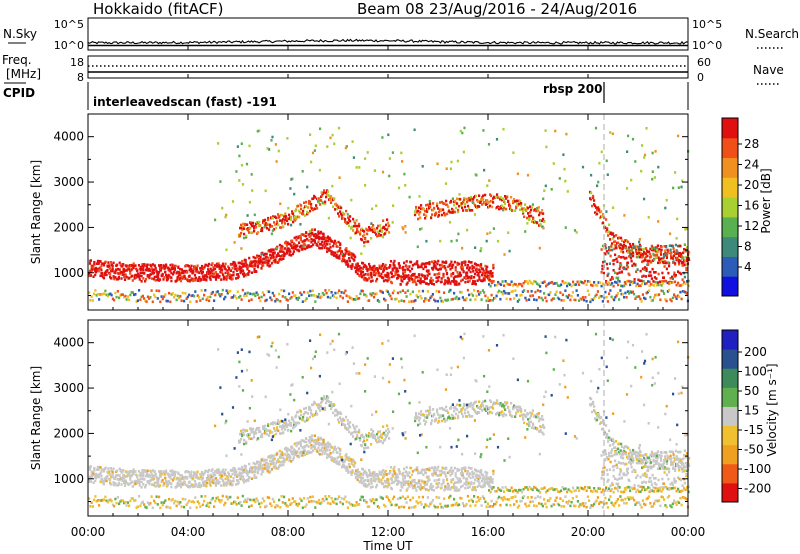  Describe the element at coordinates (730, 207) in the screenshot. I see `power-colorbar-frame` at that location.